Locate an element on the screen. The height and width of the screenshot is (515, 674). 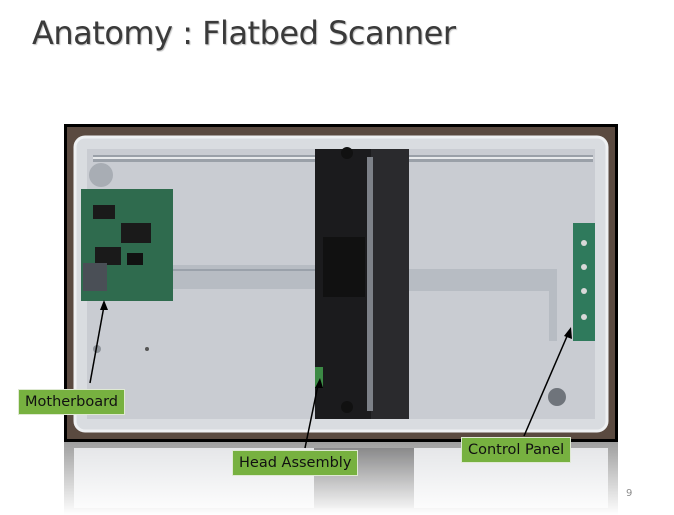
head-board is located at coordinates (319, 377).